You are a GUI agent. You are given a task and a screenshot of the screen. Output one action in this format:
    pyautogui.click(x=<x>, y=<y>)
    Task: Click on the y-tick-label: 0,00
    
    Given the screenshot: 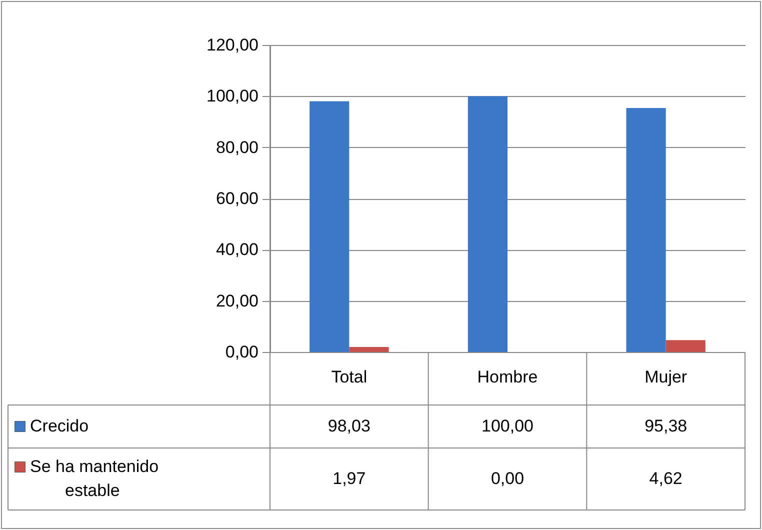 What is the action you would take?
    pyautogui.click(x=241, y=352)
    